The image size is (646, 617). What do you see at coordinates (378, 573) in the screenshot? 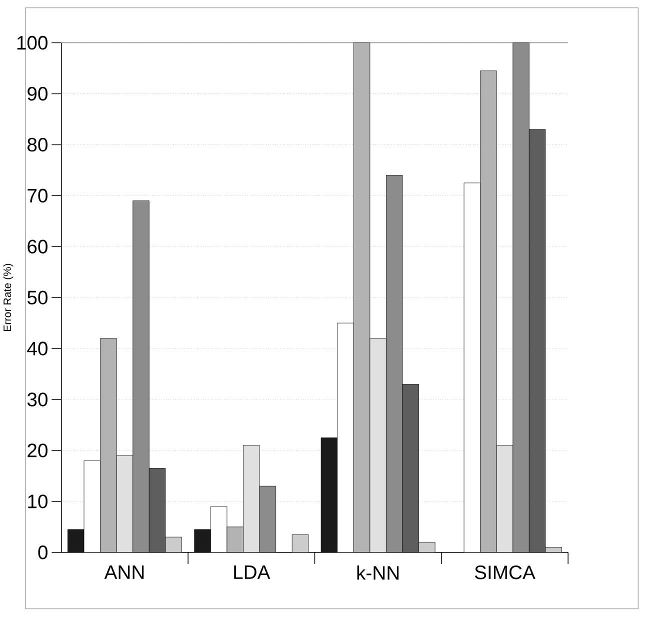
I see `x-tick-label: k-NN` at bounding box center [378, 573].